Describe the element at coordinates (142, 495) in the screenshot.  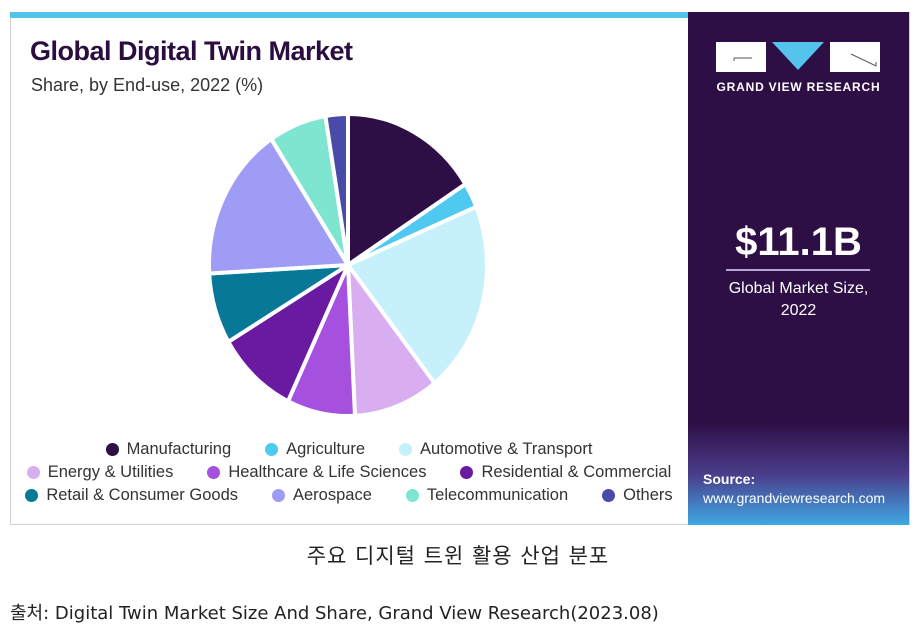
I see `legend-label: Retail & Consumer Goods` at that location.